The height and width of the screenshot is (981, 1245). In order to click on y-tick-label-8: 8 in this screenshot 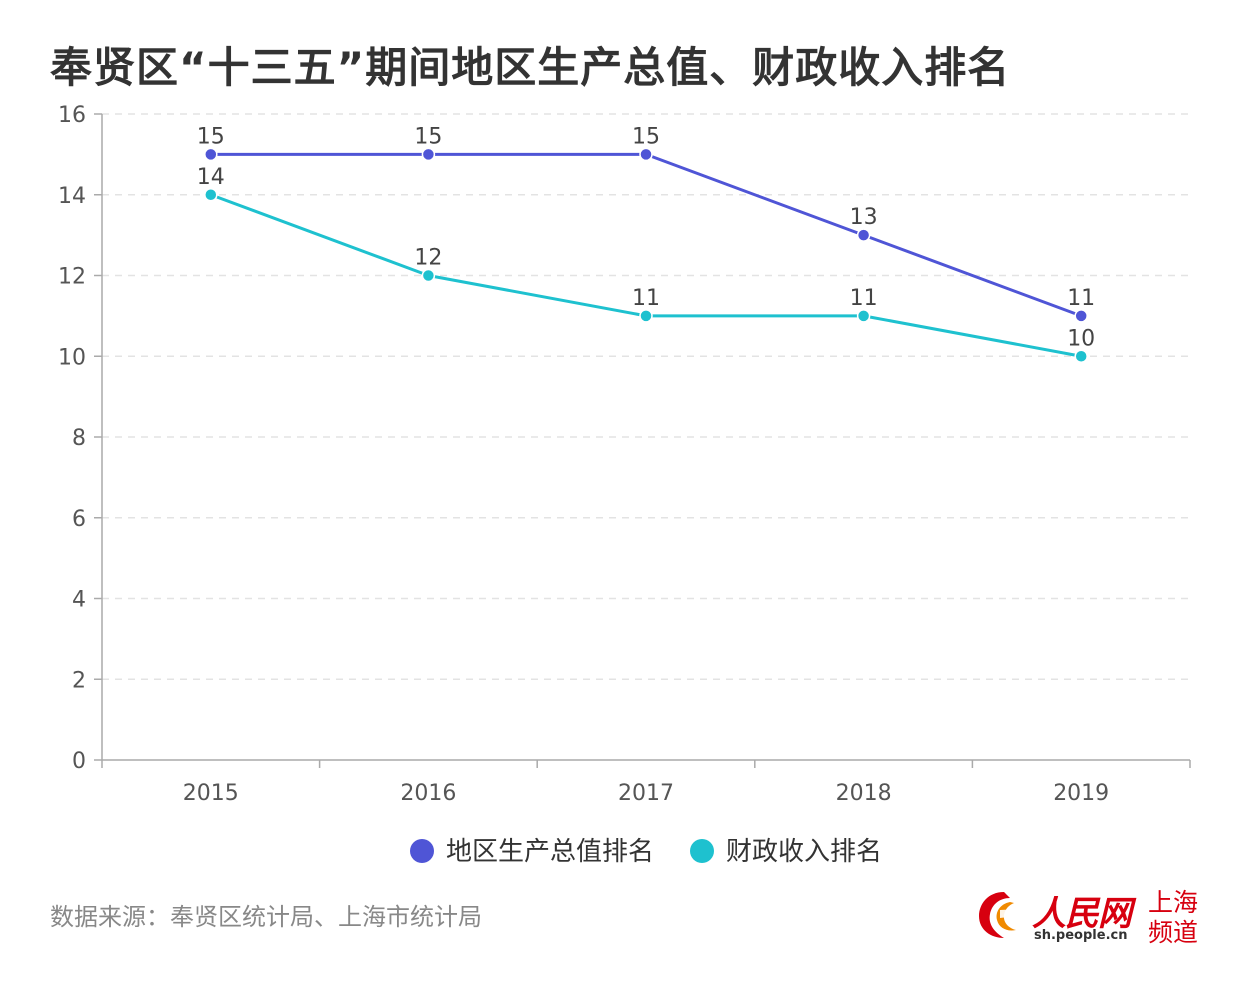, I will do `click(79, 438)`.